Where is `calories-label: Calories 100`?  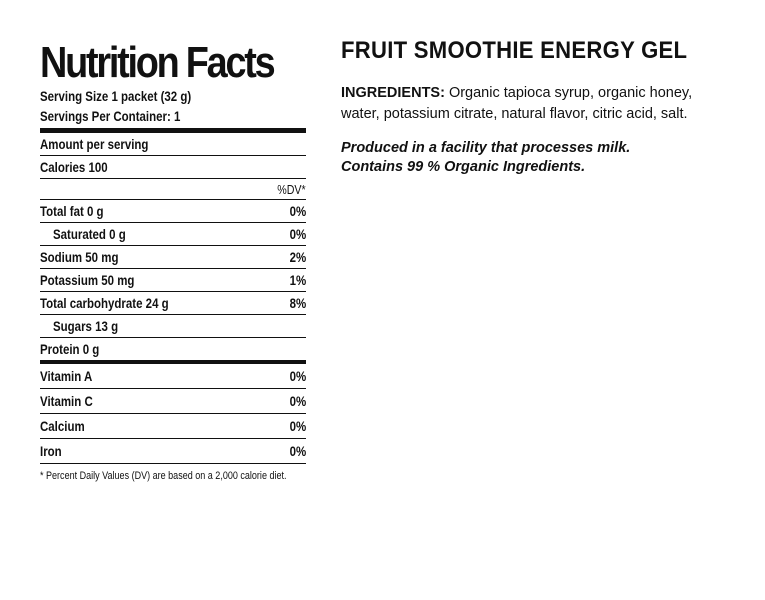
calories-label: Calories 100 is located at coordinates (74, 167).